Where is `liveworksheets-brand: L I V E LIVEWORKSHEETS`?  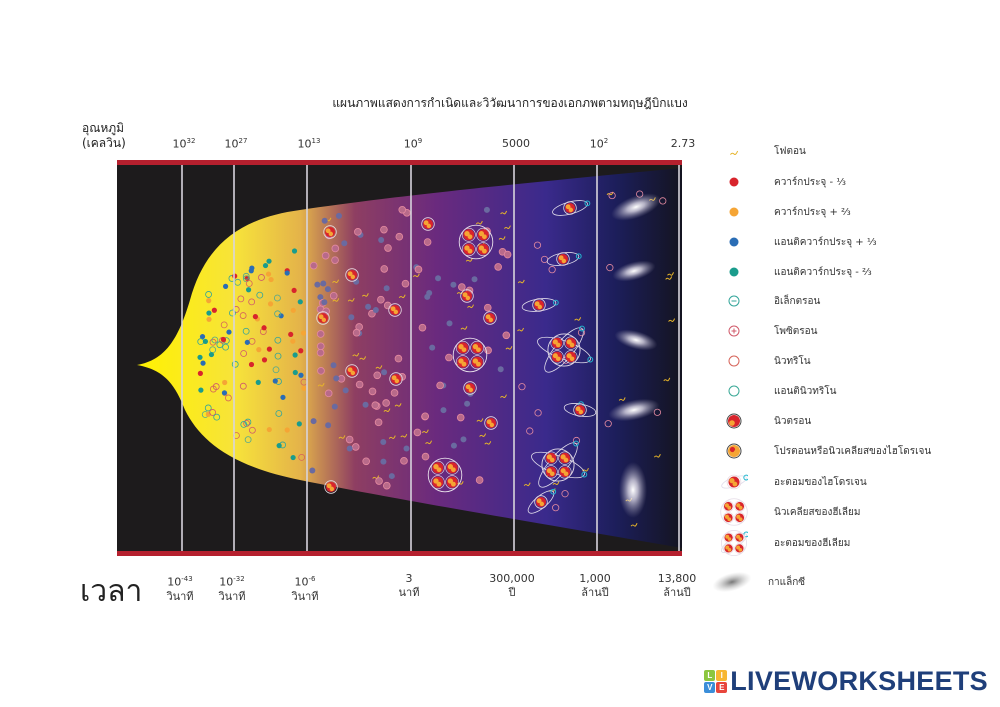 liveworksheets-brand: L I V E LIVEWORKSHEETS is located at coordinates (846, 681).